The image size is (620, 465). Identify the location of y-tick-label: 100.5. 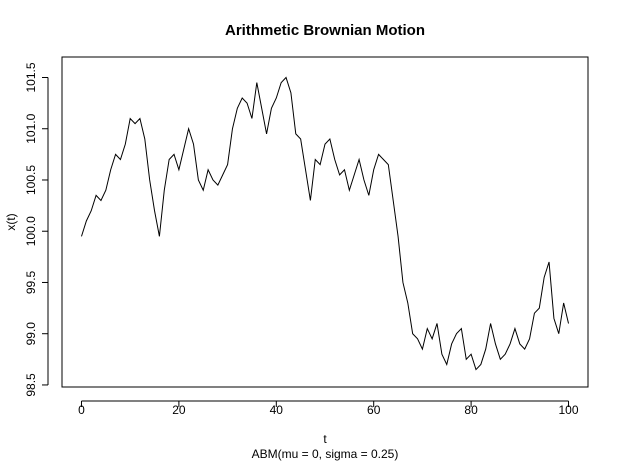
(31, 180).